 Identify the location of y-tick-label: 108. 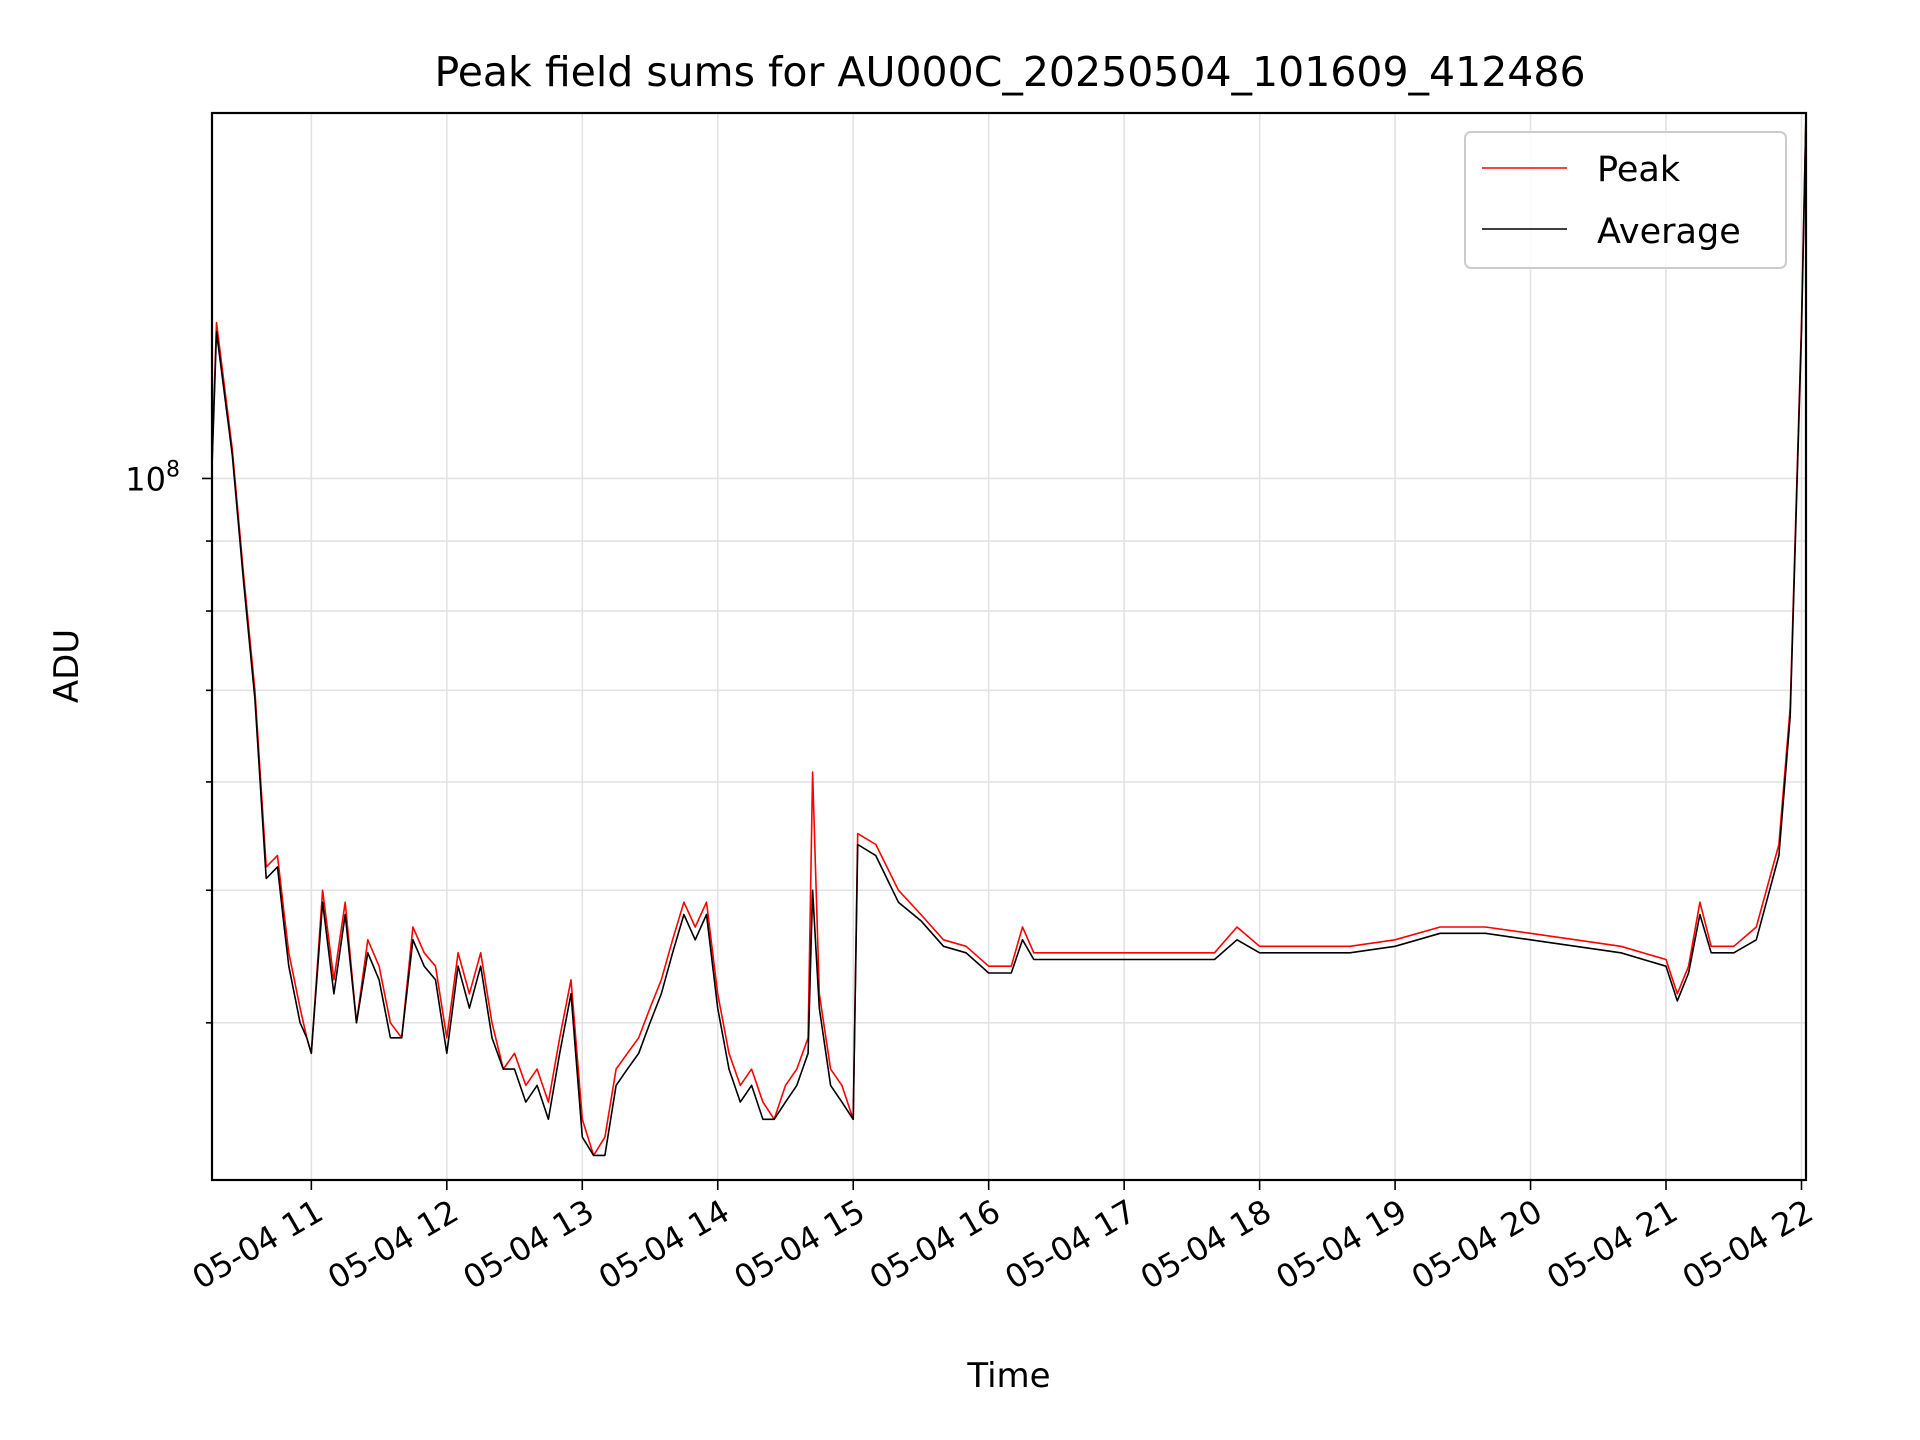
(152, 477).